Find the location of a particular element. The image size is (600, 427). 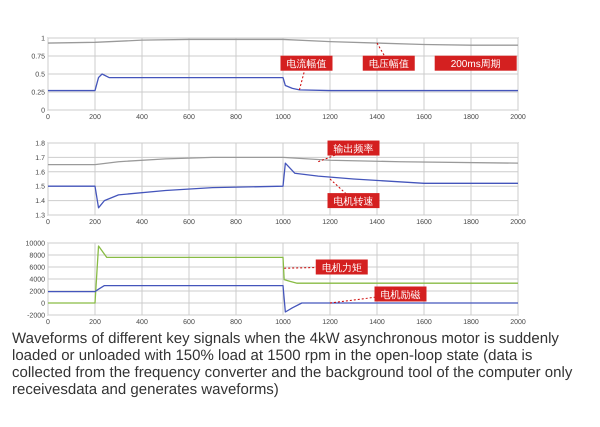

annotation: 电机转速 is located at coordinates (354, 202).